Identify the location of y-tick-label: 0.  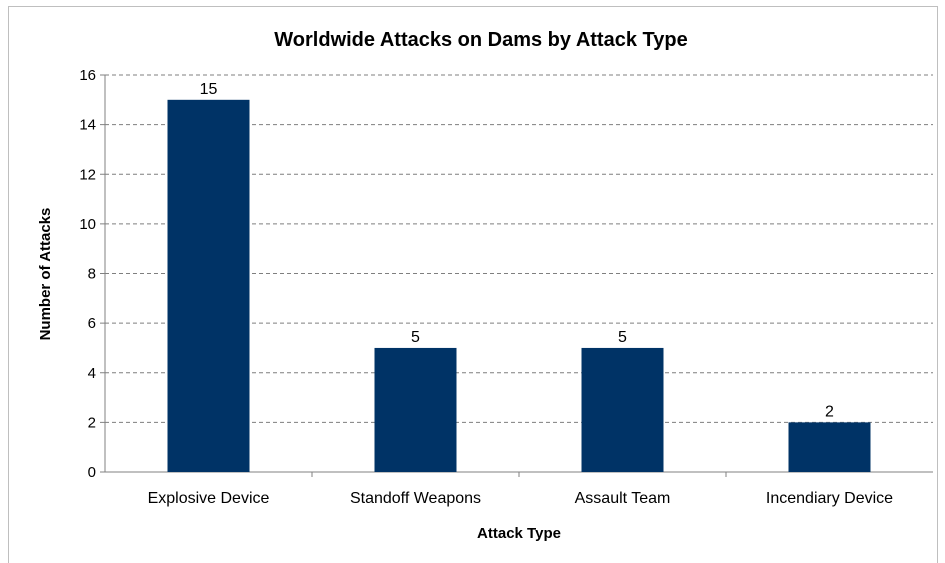
(92, 472).